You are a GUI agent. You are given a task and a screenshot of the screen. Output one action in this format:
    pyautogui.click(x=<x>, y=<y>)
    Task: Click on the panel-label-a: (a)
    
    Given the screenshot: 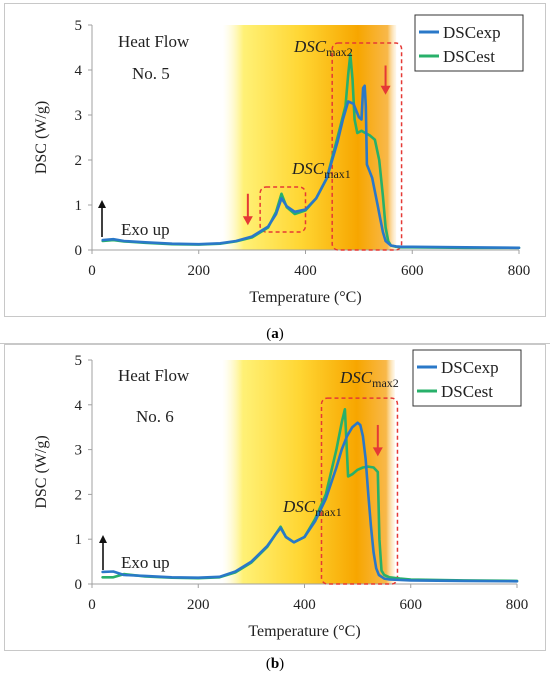 What is the action you would take?
    pyautogui.click(x=275, y=334)
    